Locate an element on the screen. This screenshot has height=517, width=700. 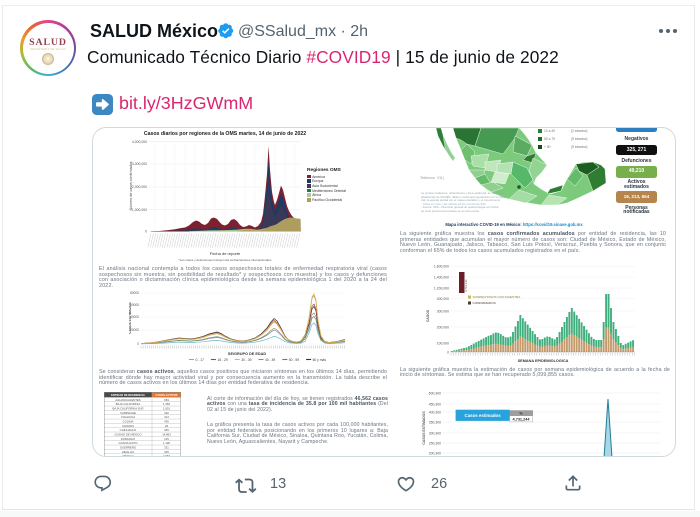
svg-text: 1,200,000 is located at coordinates (441, 288).